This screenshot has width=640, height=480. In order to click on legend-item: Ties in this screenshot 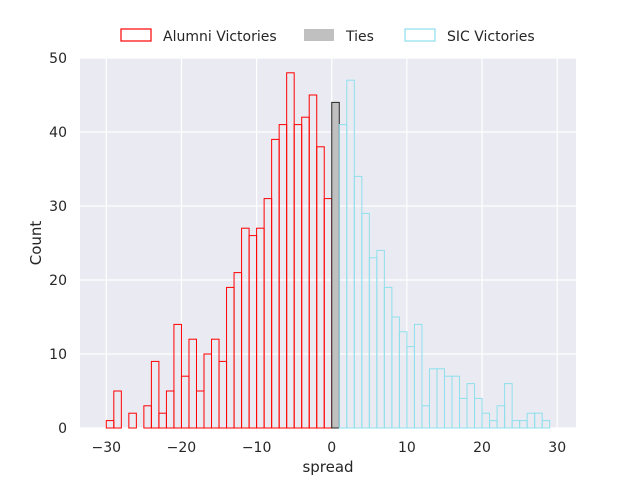, I will do `click(339, 37)`.